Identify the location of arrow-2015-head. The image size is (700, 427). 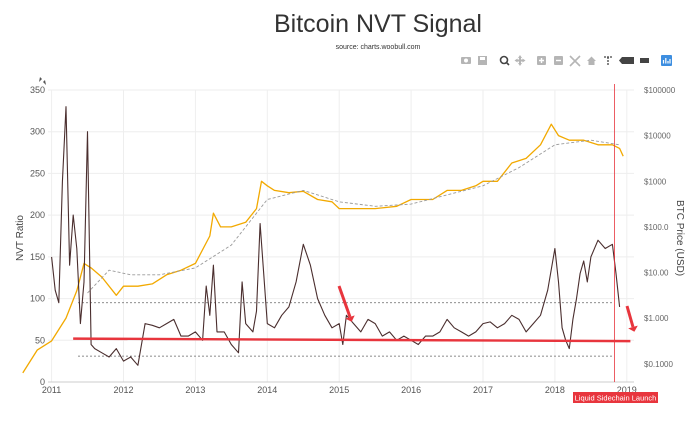
(350, 318).